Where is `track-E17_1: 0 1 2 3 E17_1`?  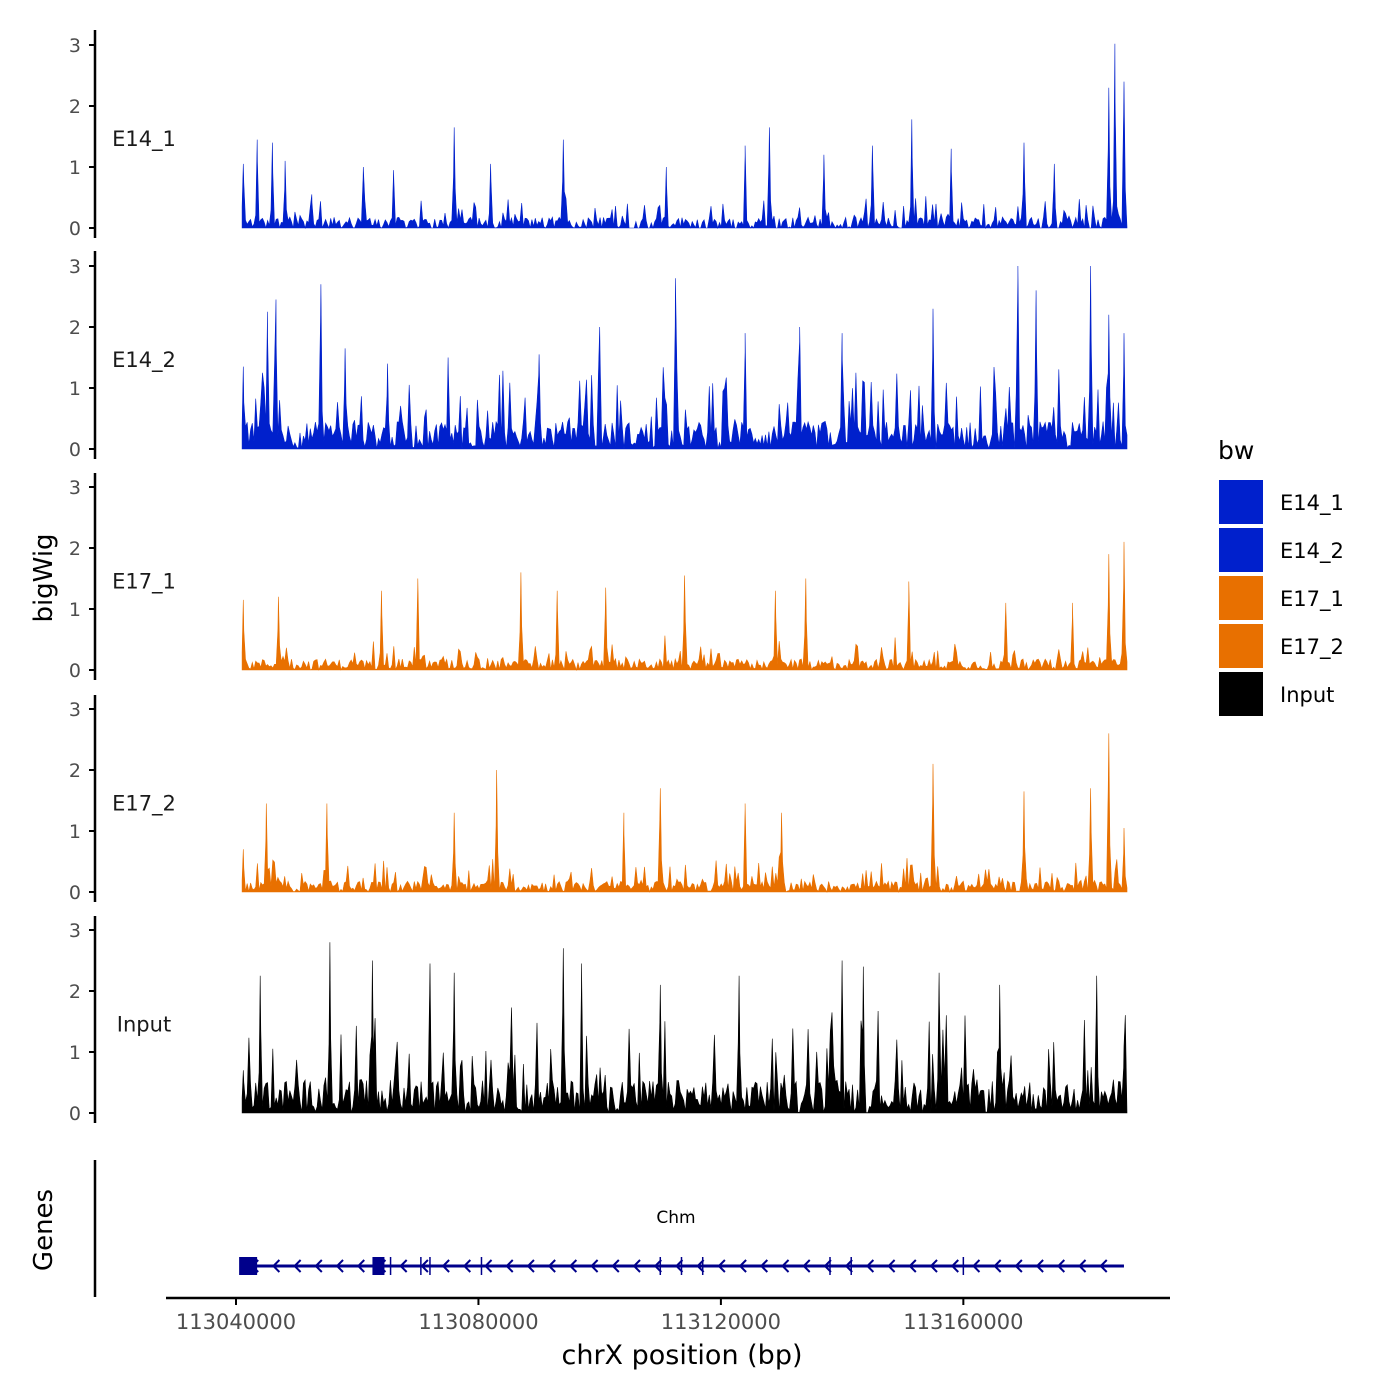 track-E17_1: 0 1 2 3 E17_1 is located at coordinates (598, 577).